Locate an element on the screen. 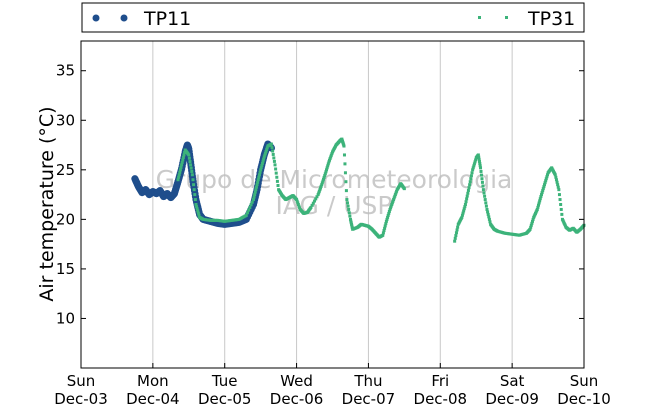 Image resolution: width=650 pixels, height=409 pixels. y-tick-label-5: 35 is located at coordinates (65, 71).